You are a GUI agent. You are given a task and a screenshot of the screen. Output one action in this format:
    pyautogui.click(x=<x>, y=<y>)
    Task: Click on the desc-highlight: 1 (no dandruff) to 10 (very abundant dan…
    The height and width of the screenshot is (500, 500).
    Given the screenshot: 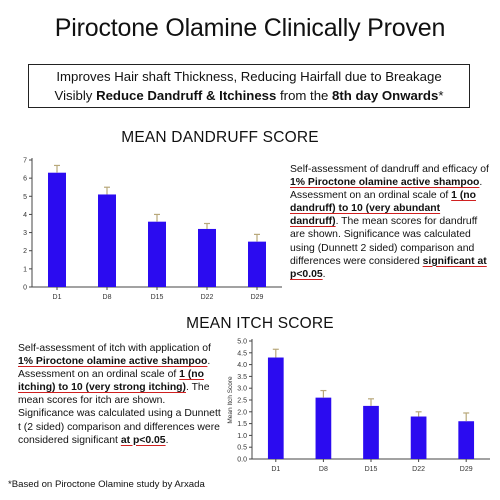 What is the action you would take?
    pyautogui.click(x=383, y=209)
    